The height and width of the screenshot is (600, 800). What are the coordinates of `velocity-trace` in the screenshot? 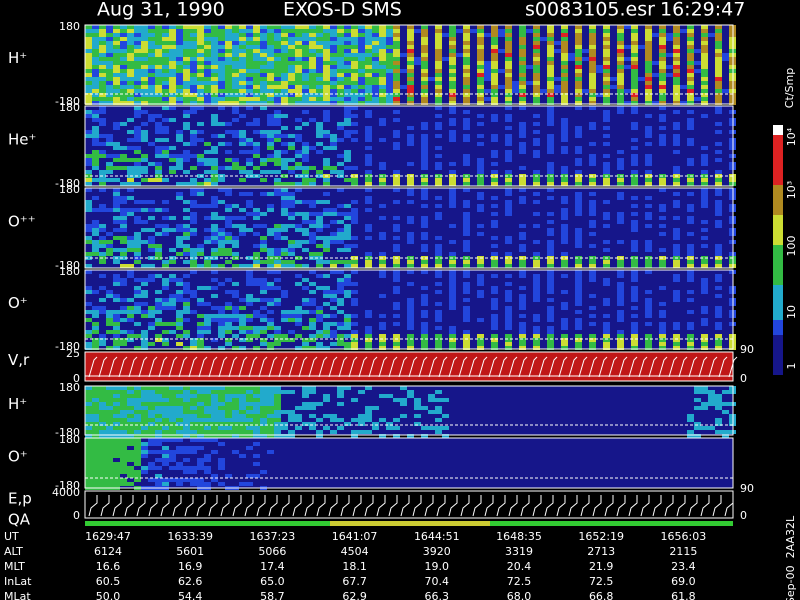 It's located at (413, 367).